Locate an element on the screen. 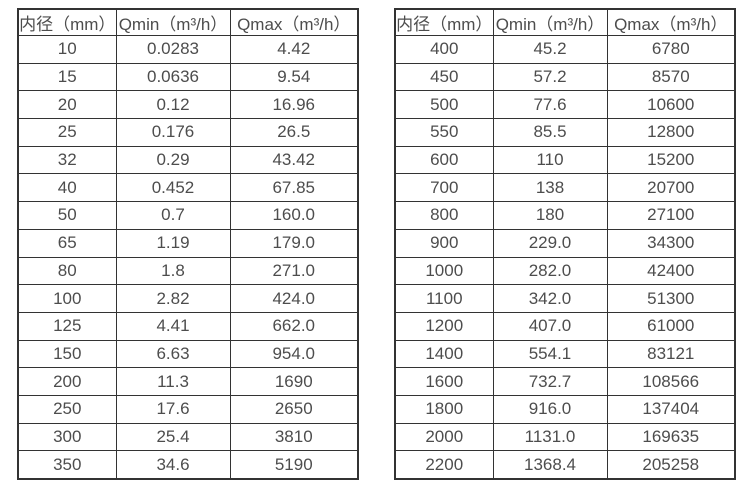 Image resolution: width=750 pixels, height=483 pixels. table-row: 900 229.0 34300 is located at coordinates (565, 243).